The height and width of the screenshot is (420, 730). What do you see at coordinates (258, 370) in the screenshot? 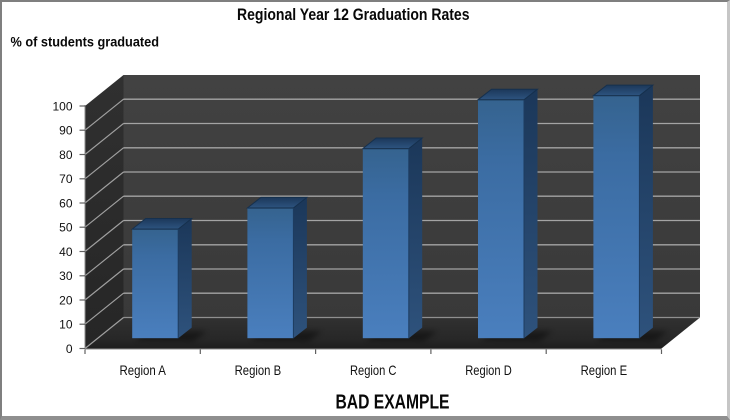
I see `svg-text: Region B` at bounding box center [258, 370].